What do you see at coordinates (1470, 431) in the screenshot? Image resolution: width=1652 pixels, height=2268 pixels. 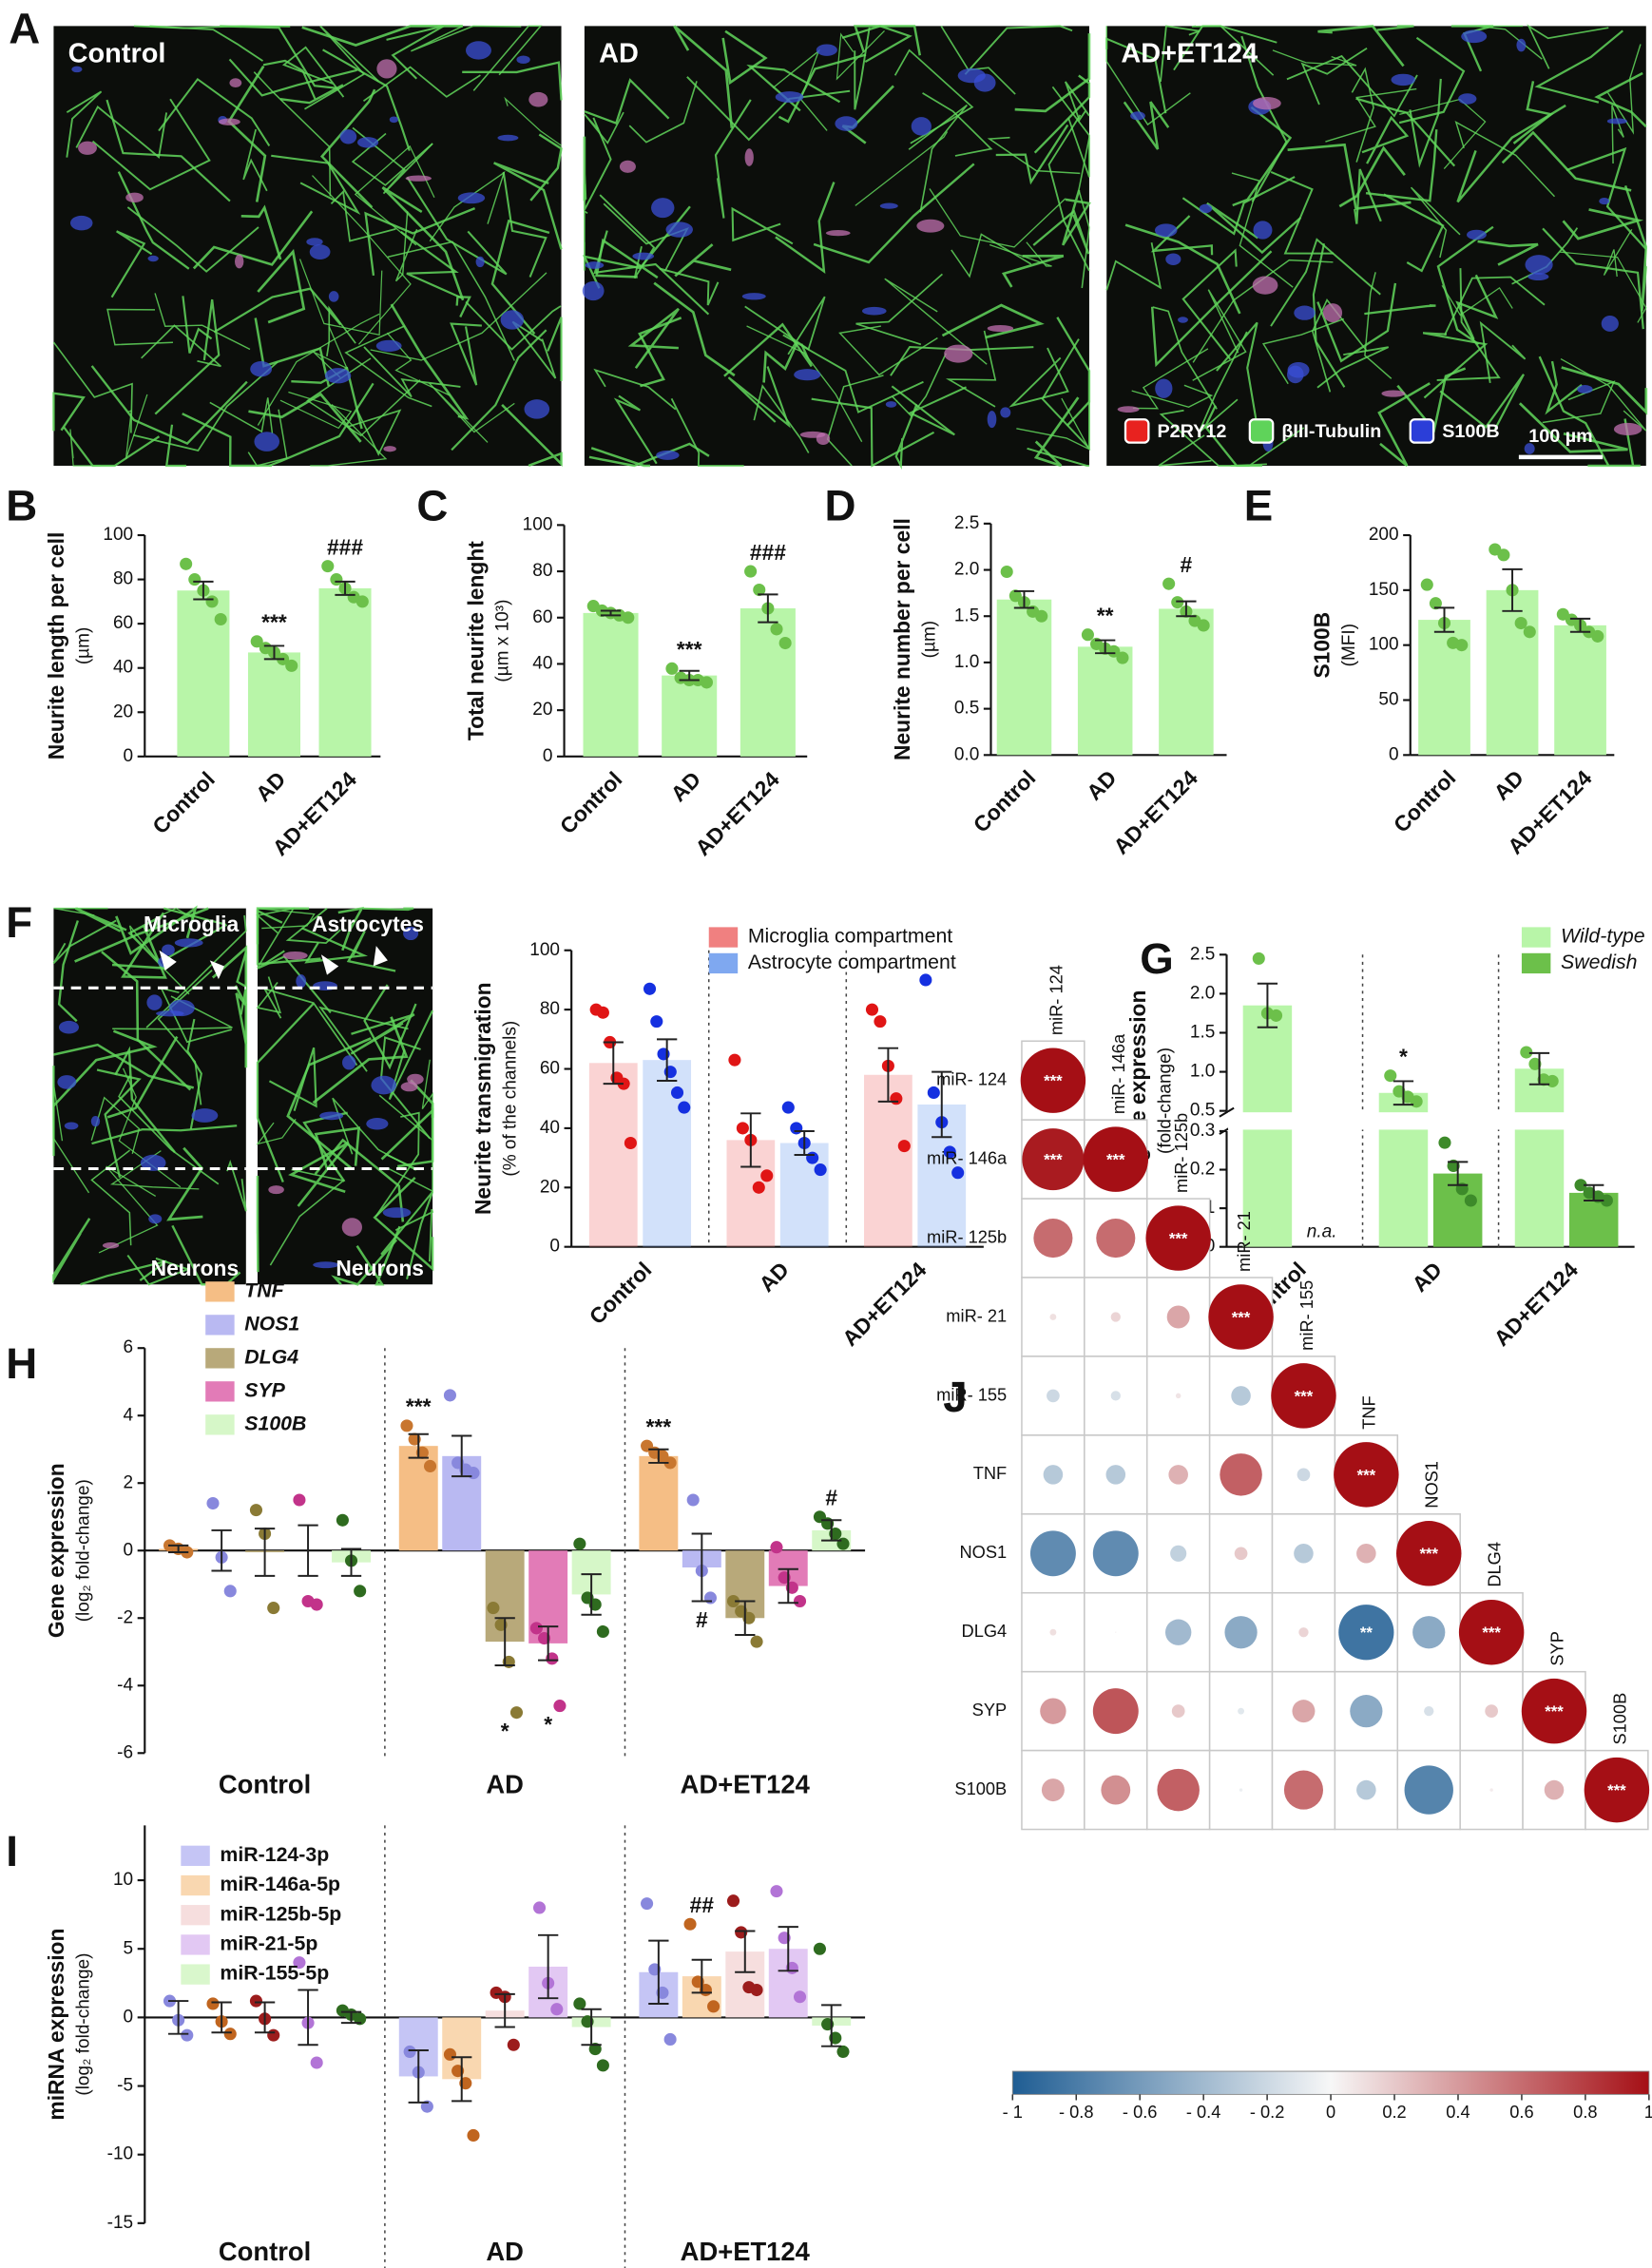 I see `channel-label: S100B` at bounding box center [1470, 431].